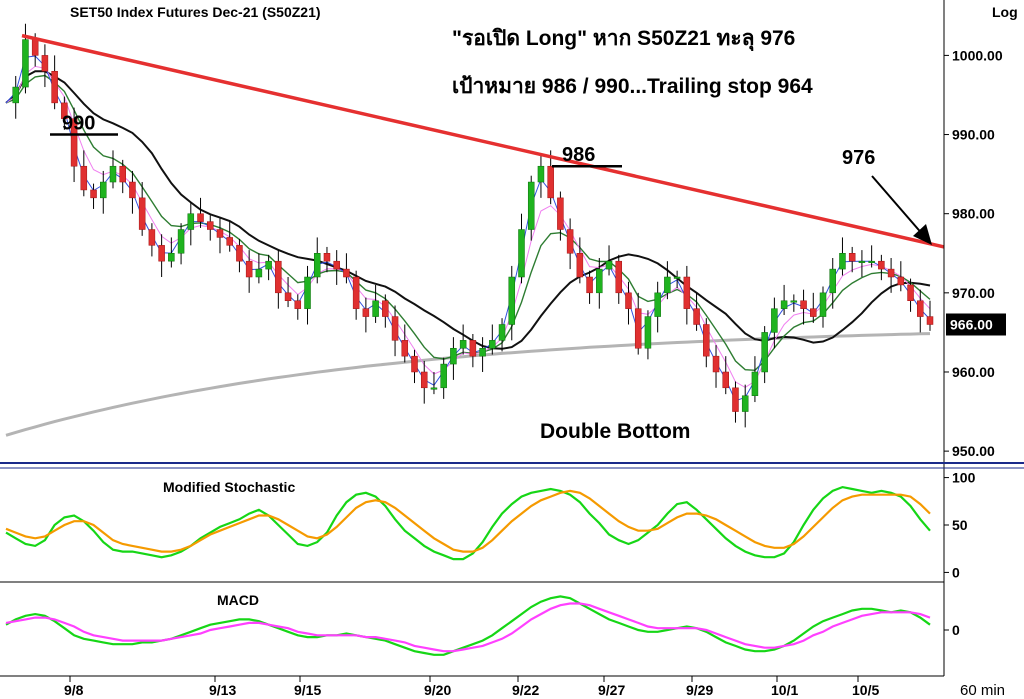 This screenshot has width=1024, height=699. I want to click on annotation-line-1: "รอเปิด Long" หาก S50Z21 ทะลุ 976, so click(623, 39).